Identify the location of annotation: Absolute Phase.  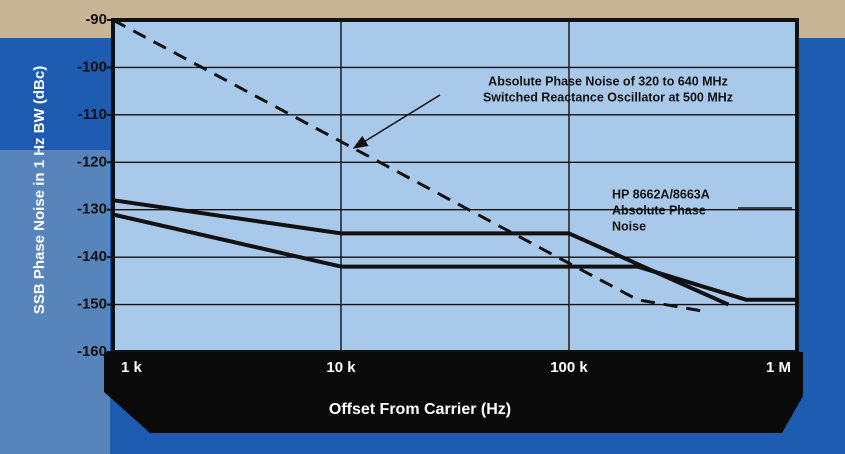
(659, 210).